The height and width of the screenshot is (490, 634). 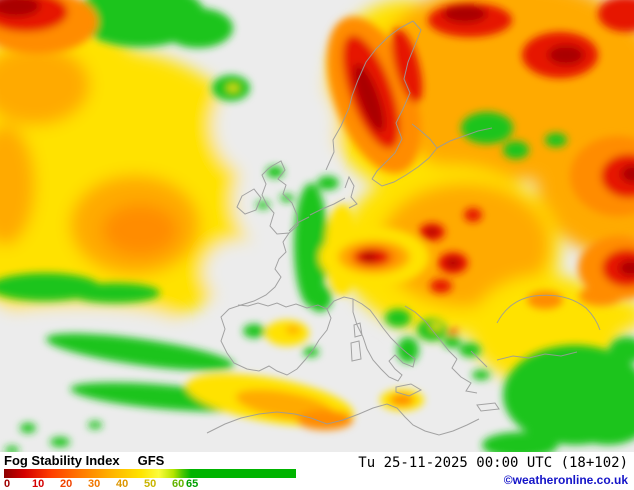 I want to click on map-title: Fog Stability Index GFS, so click(x=150, y=460).